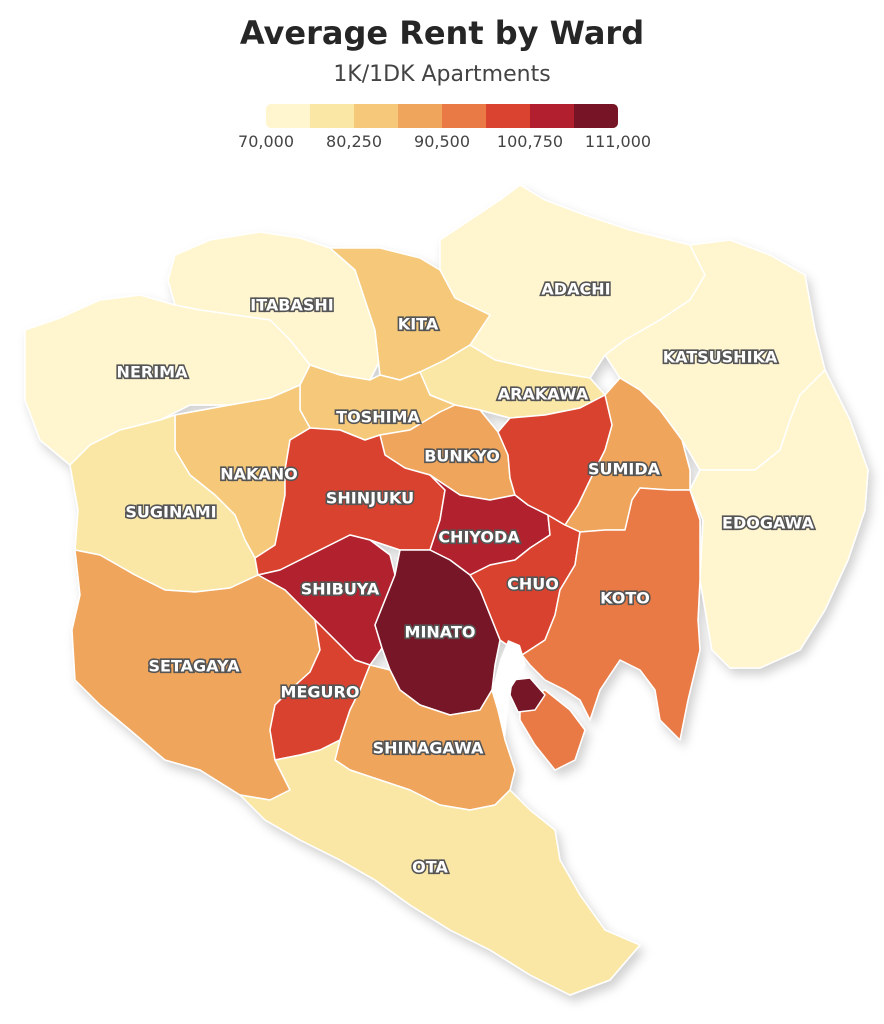 The height and width of the screenshot is (1024, 884). What do you see at coordinates (153, 372) in the screenshot?
I see `ward-label-nerima: NERIMA` at bounding box center [153, 372].